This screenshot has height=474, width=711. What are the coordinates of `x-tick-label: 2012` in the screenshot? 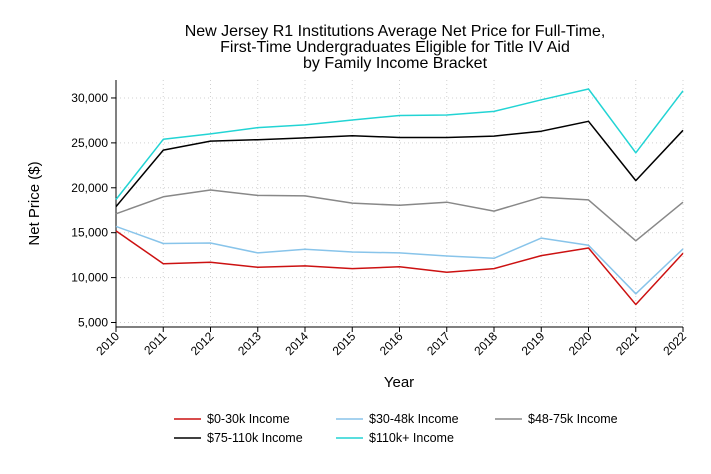 It's located at (202, 343).